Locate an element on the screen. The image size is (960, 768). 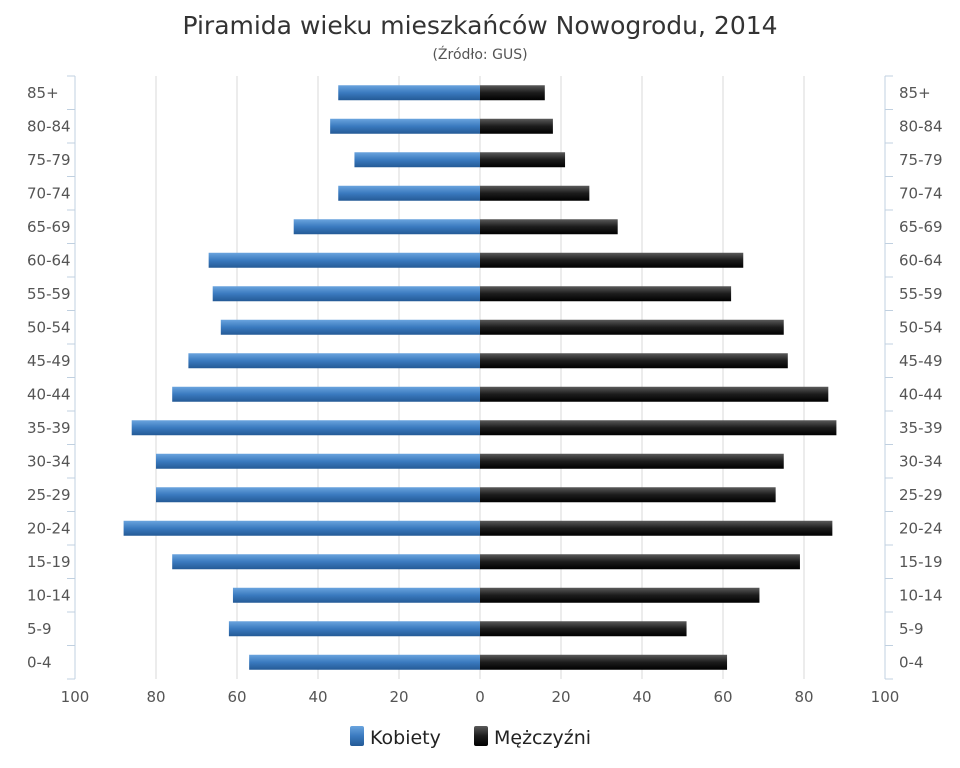
category-label-right: 45-49 is located at coordinates (921, 361).